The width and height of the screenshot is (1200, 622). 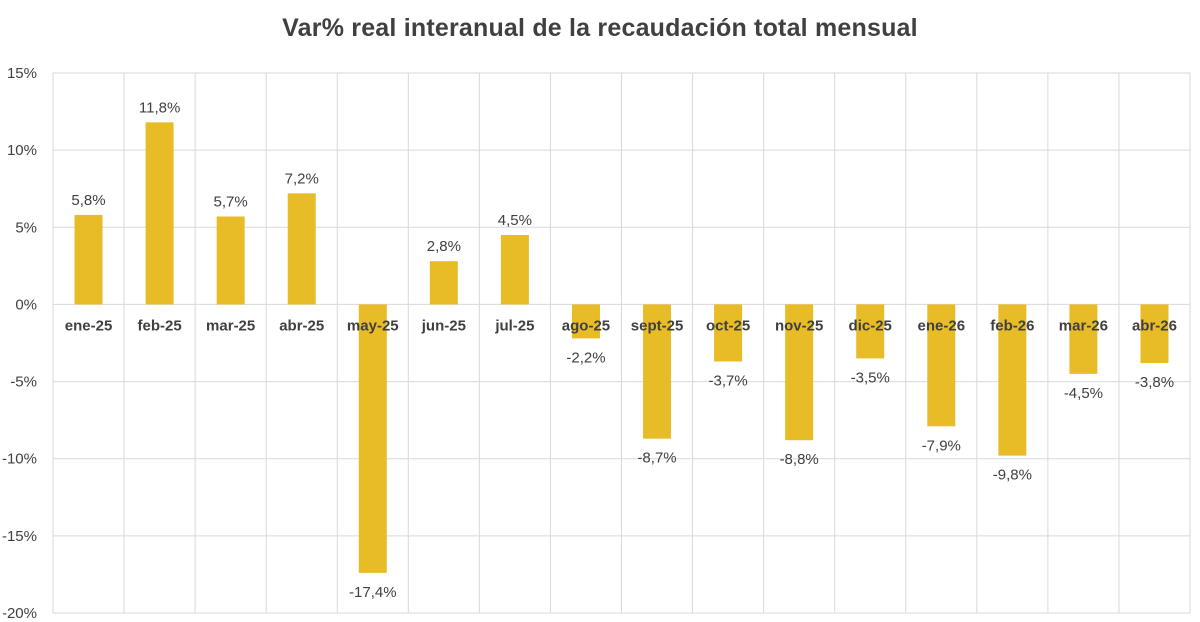 What do you see at coordinates (728, 325) in the screenshot?
I see `category-label: oct-25` at bounding box center [728, 325].